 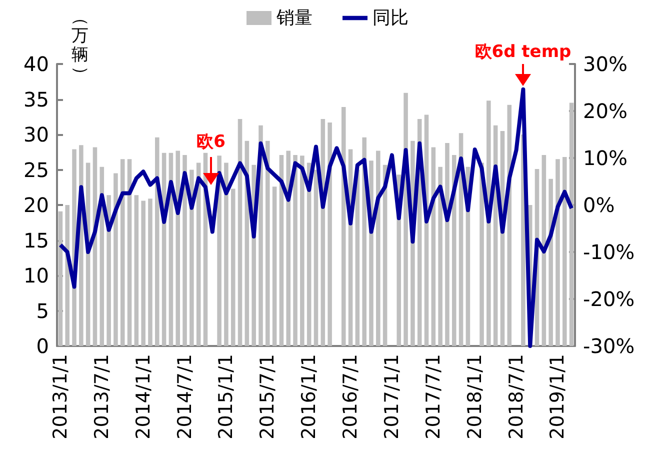 What do you see at coordinates (294, 18) in the screenshot?
I see `legend-label: 销量` at bounding box center [294, 18].